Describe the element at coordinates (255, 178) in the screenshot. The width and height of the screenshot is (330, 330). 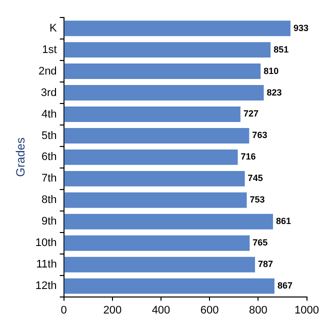
I see `data-label: 745` at that location.